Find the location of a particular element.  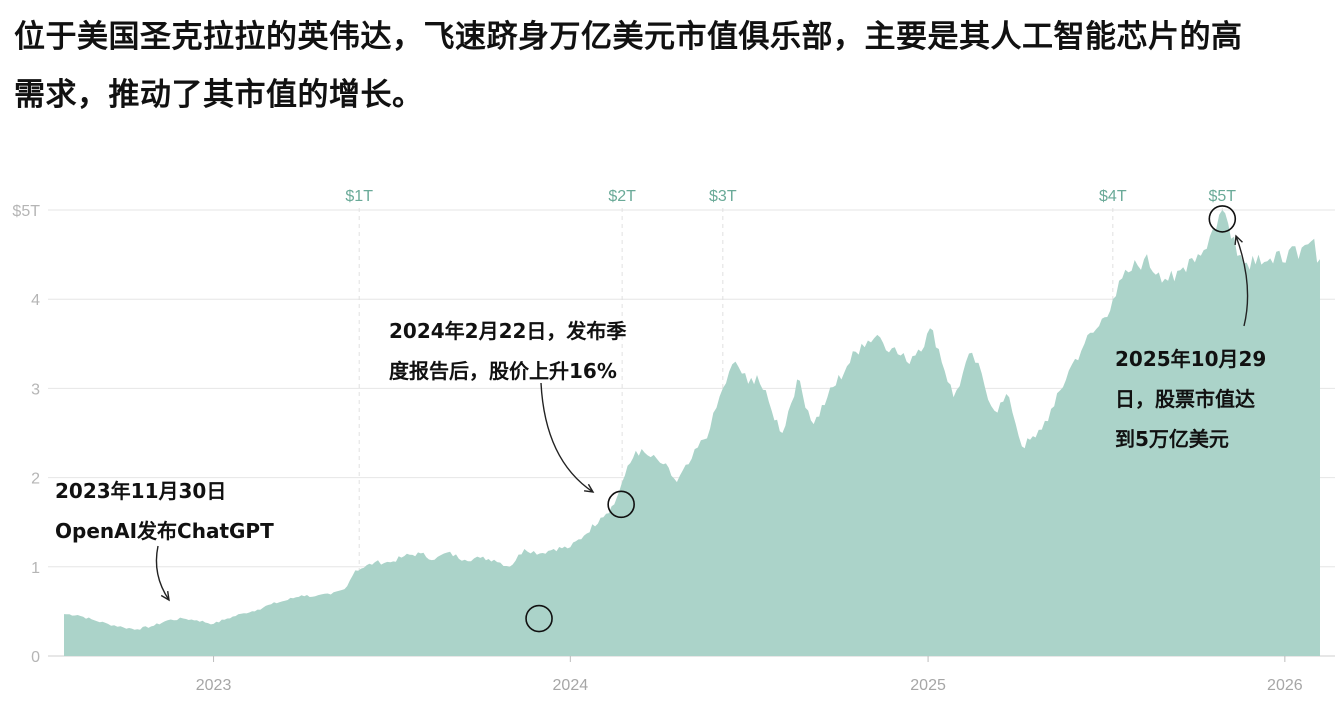

x-tick-label: 2025 is located at coordinates (928, 685).